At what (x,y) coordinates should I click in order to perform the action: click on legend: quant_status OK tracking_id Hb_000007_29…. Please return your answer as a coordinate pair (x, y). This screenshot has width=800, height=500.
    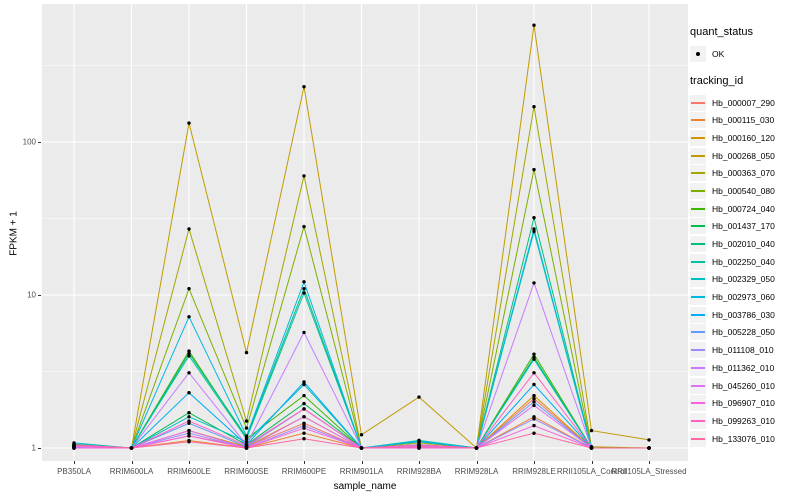
    Looking at the image, I should click on (744, 242).